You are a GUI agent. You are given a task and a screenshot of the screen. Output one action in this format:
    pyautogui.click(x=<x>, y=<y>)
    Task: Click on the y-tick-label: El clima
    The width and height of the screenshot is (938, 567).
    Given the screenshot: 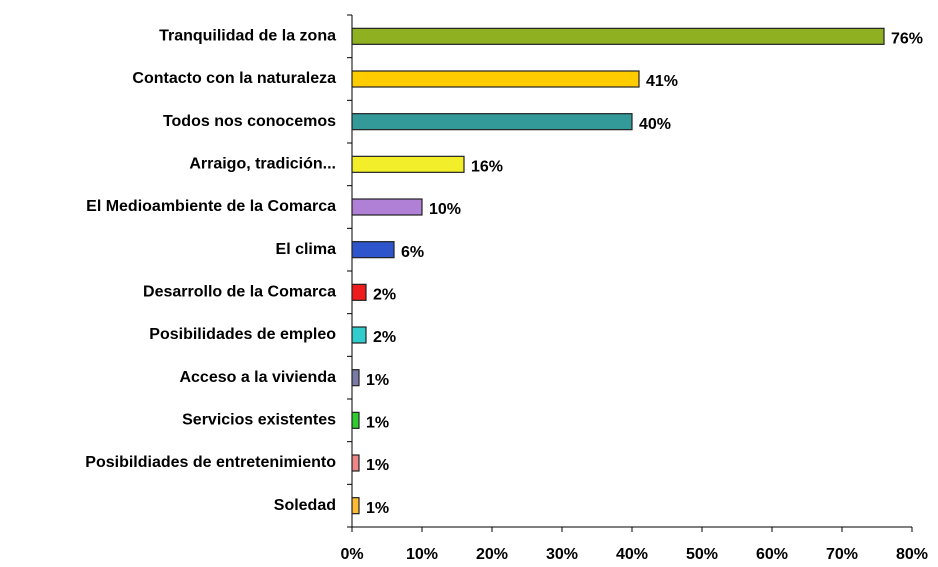 What is the action you would take?
    pyautogui.click(x=306, y=249)
    